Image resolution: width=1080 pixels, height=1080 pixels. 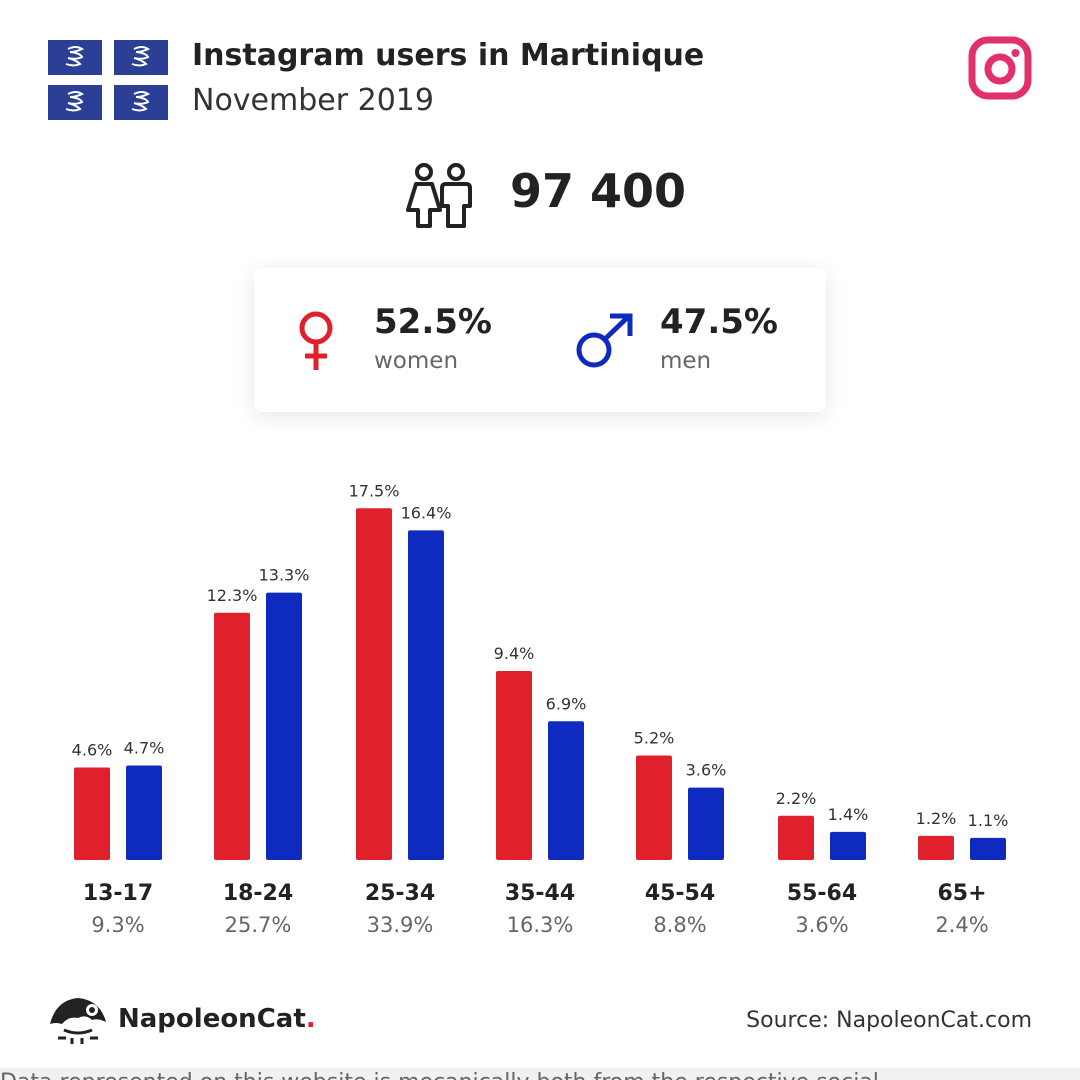 I want to click on age-total-label: 25.7%, so click(x=258, y=925).